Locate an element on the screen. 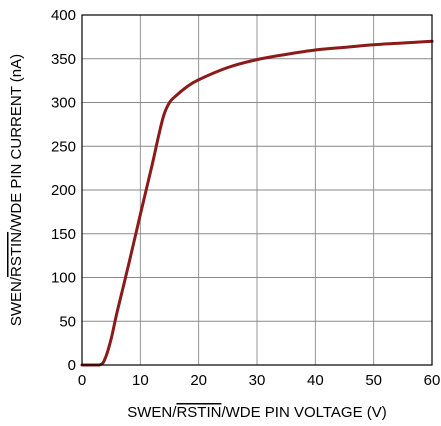  x-tick-label: 50 is located at coordinates (373, 380).